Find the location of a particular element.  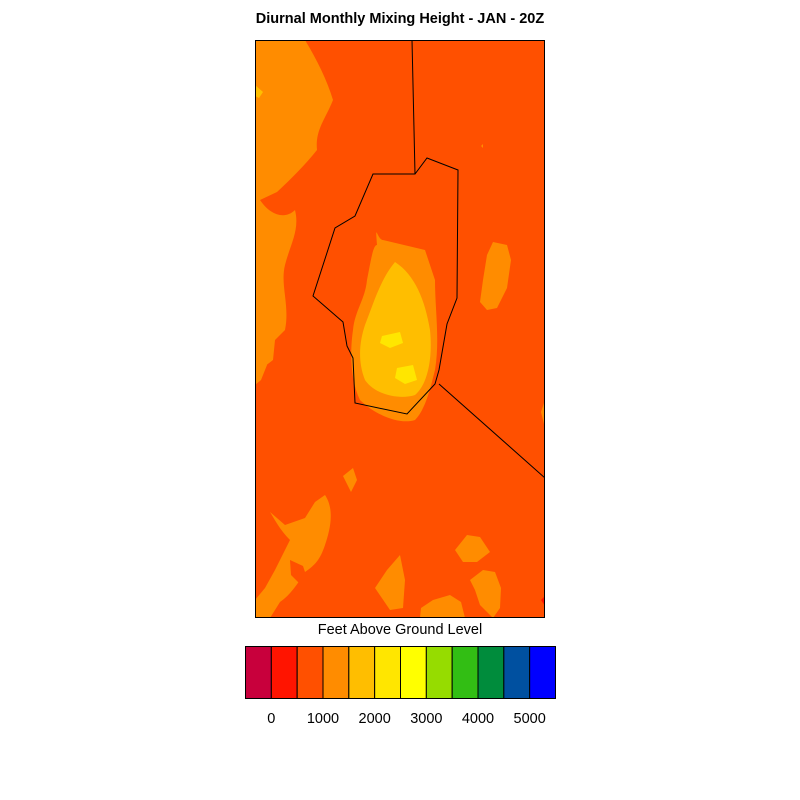

contour-region-orange-left is located at coordinates (294, 205).